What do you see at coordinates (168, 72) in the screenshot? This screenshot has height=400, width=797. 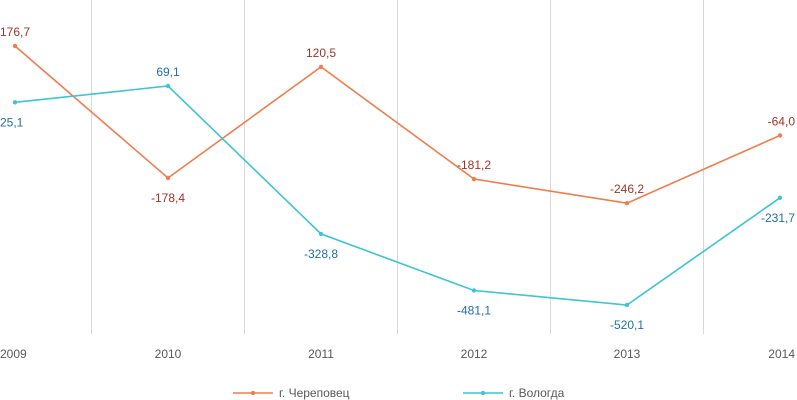 I see `data-label-2-2010: 69,1` at bounding box center [168, 72].